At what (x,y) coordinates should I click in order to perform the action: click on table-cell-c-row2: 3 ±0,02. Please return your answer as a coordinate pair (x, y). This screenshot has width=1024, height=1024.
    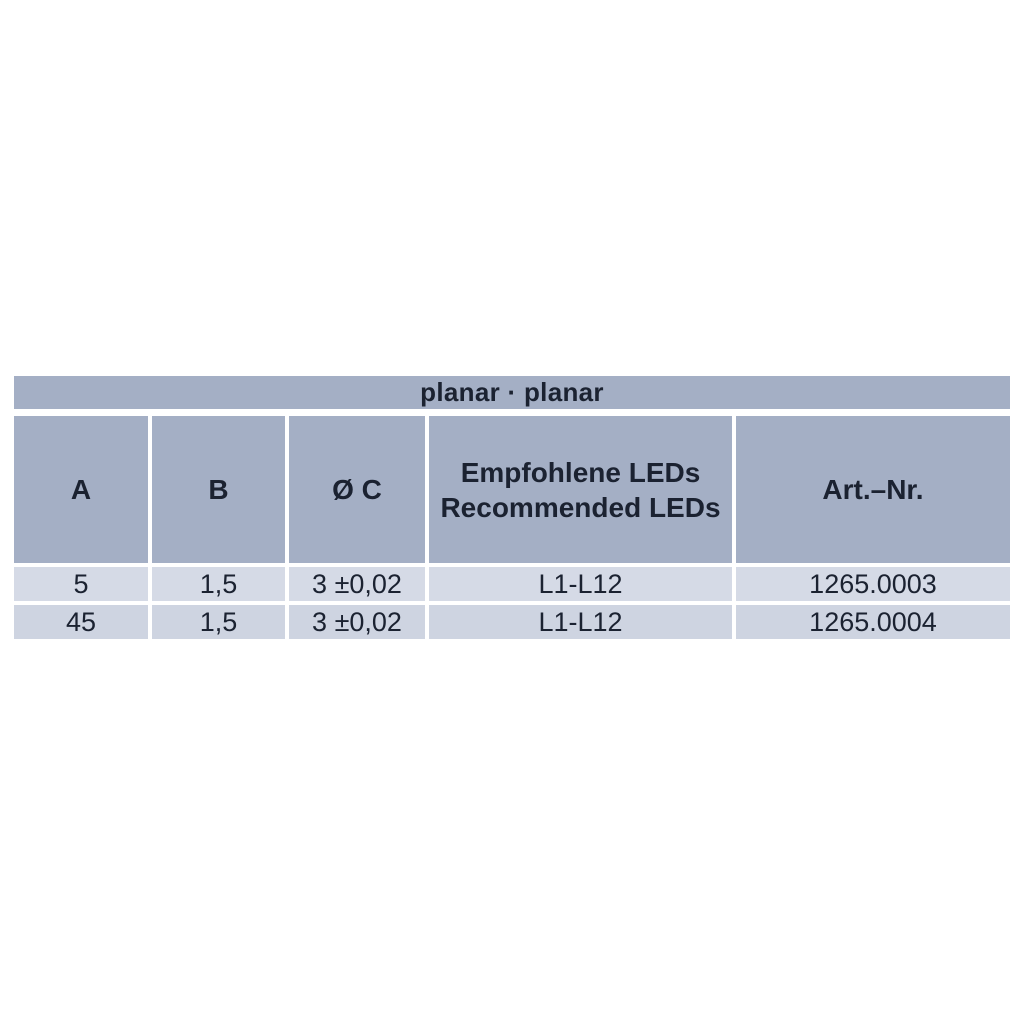
    Looking at the image, I should click on (357, 622).